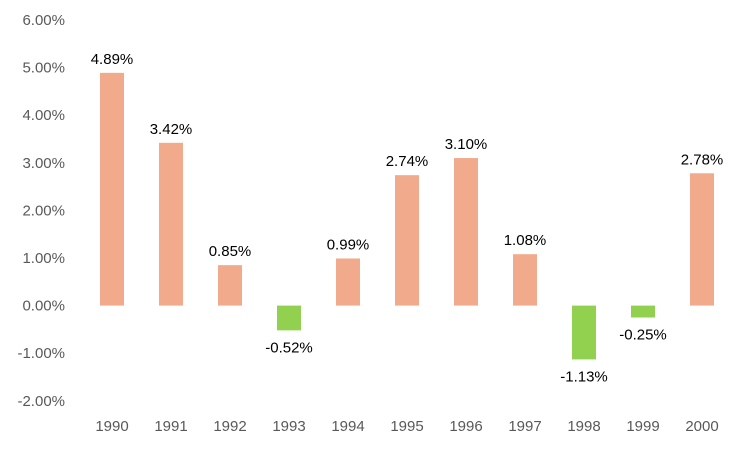  What do you see at coordinates (43, 163) in the screenshot?
I see `y-tick-label: 3.00%` at bounding box center [43, 163].